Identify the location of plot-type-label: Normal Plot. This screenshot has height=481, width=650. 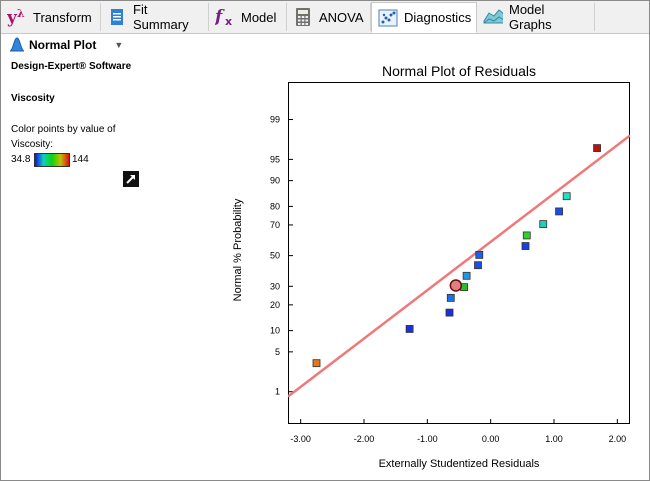
(63, 45).